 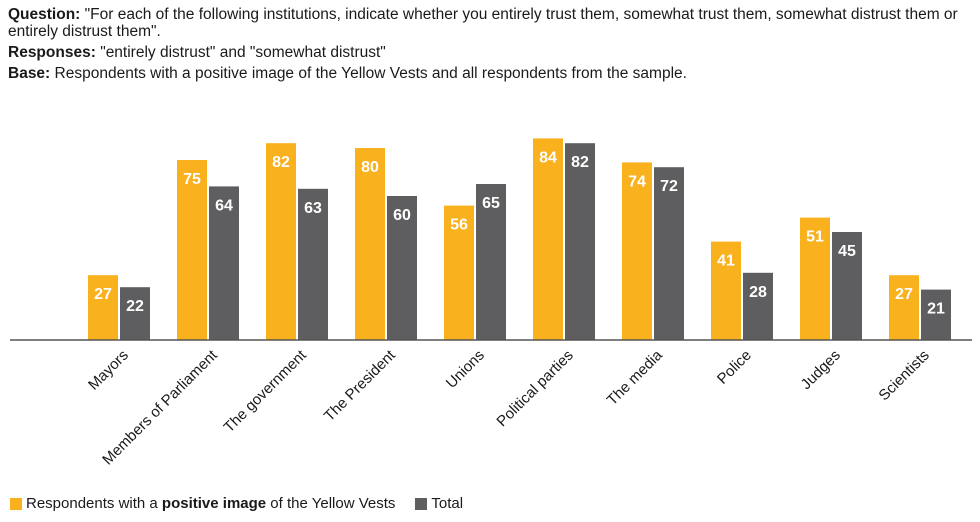 I want to click on legend-label-suffix: of the Yellow Vests, so click(x=331, y=503).